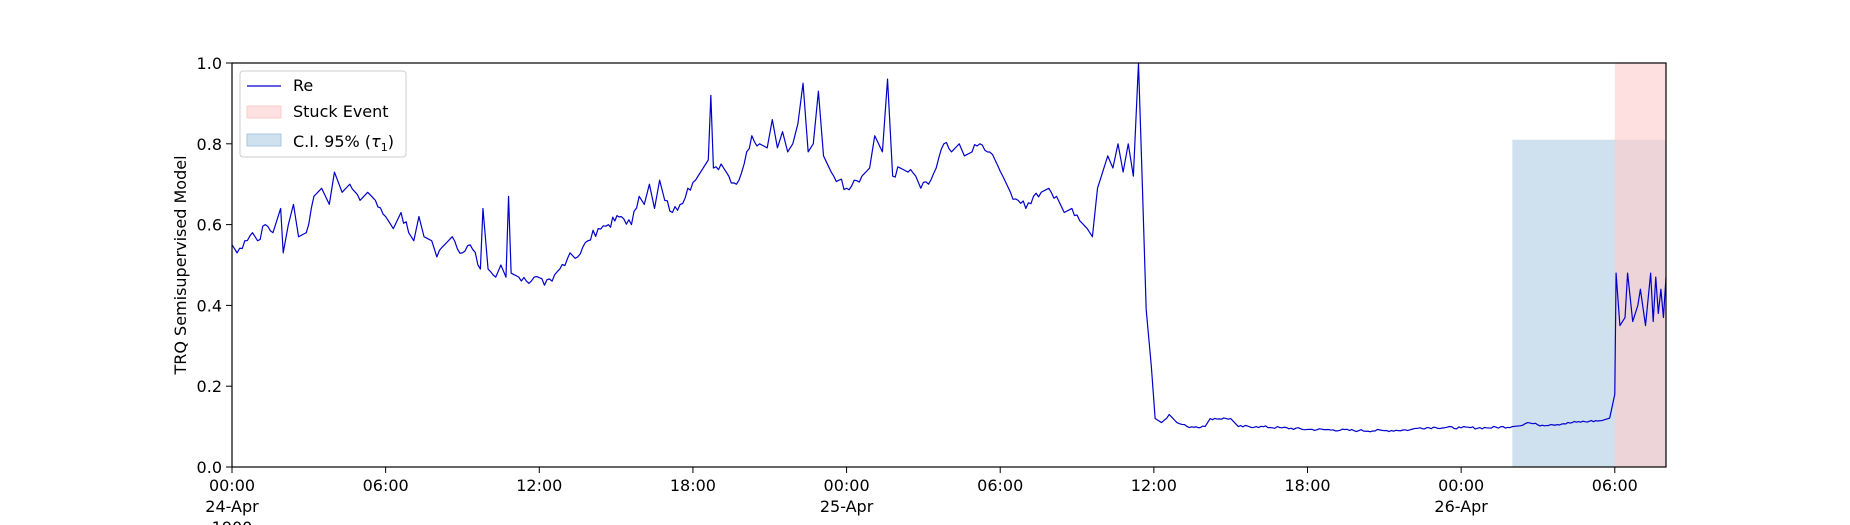 The width and height of the screenshot is (1850, 525). I want to click on y-axis-label: TRQ Semisupervised Model, so click(180, 265).